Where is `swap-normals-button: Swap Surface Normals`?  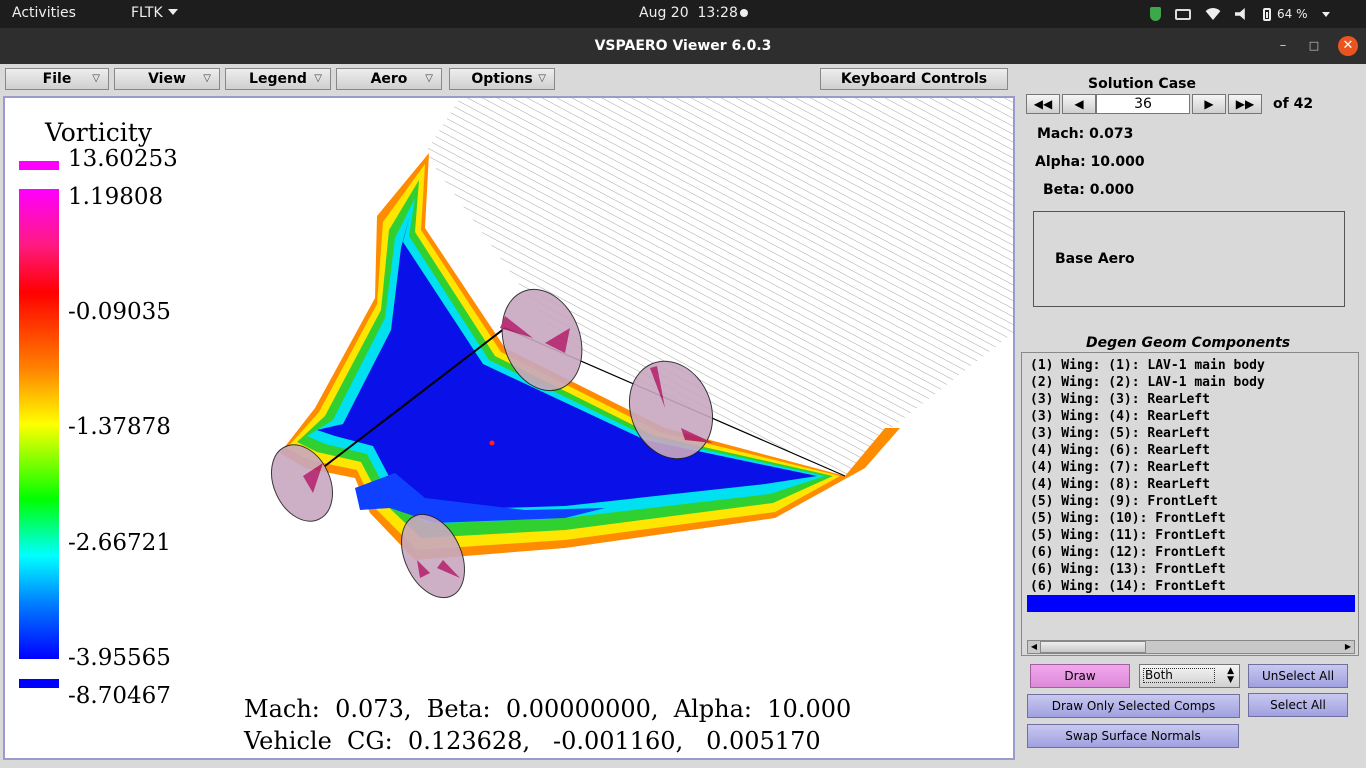 swap-normals-button: Swap Surface Normals is located at coordinates (1133, 736).